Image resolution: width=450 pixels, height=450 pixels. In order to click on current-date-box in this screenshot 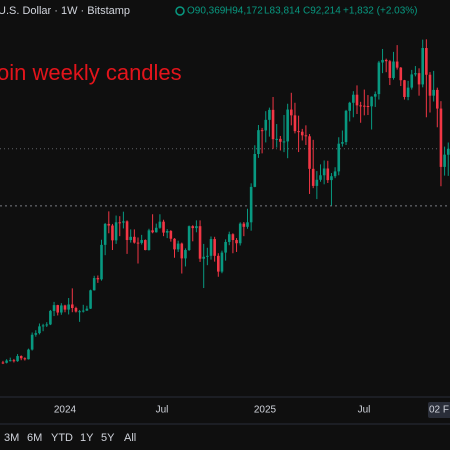, I will do `click(439, 410)`.